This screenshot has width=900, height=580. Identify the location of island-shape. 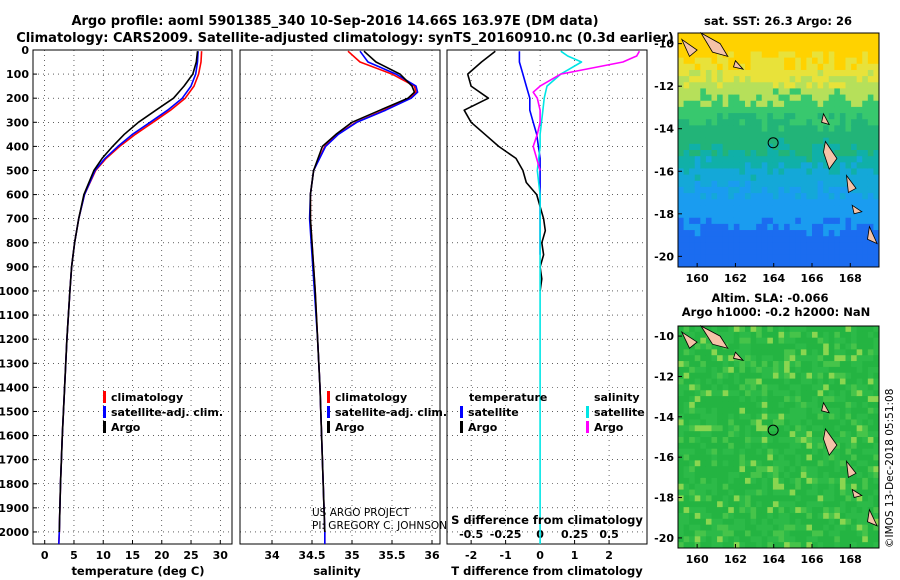
(714, 44).